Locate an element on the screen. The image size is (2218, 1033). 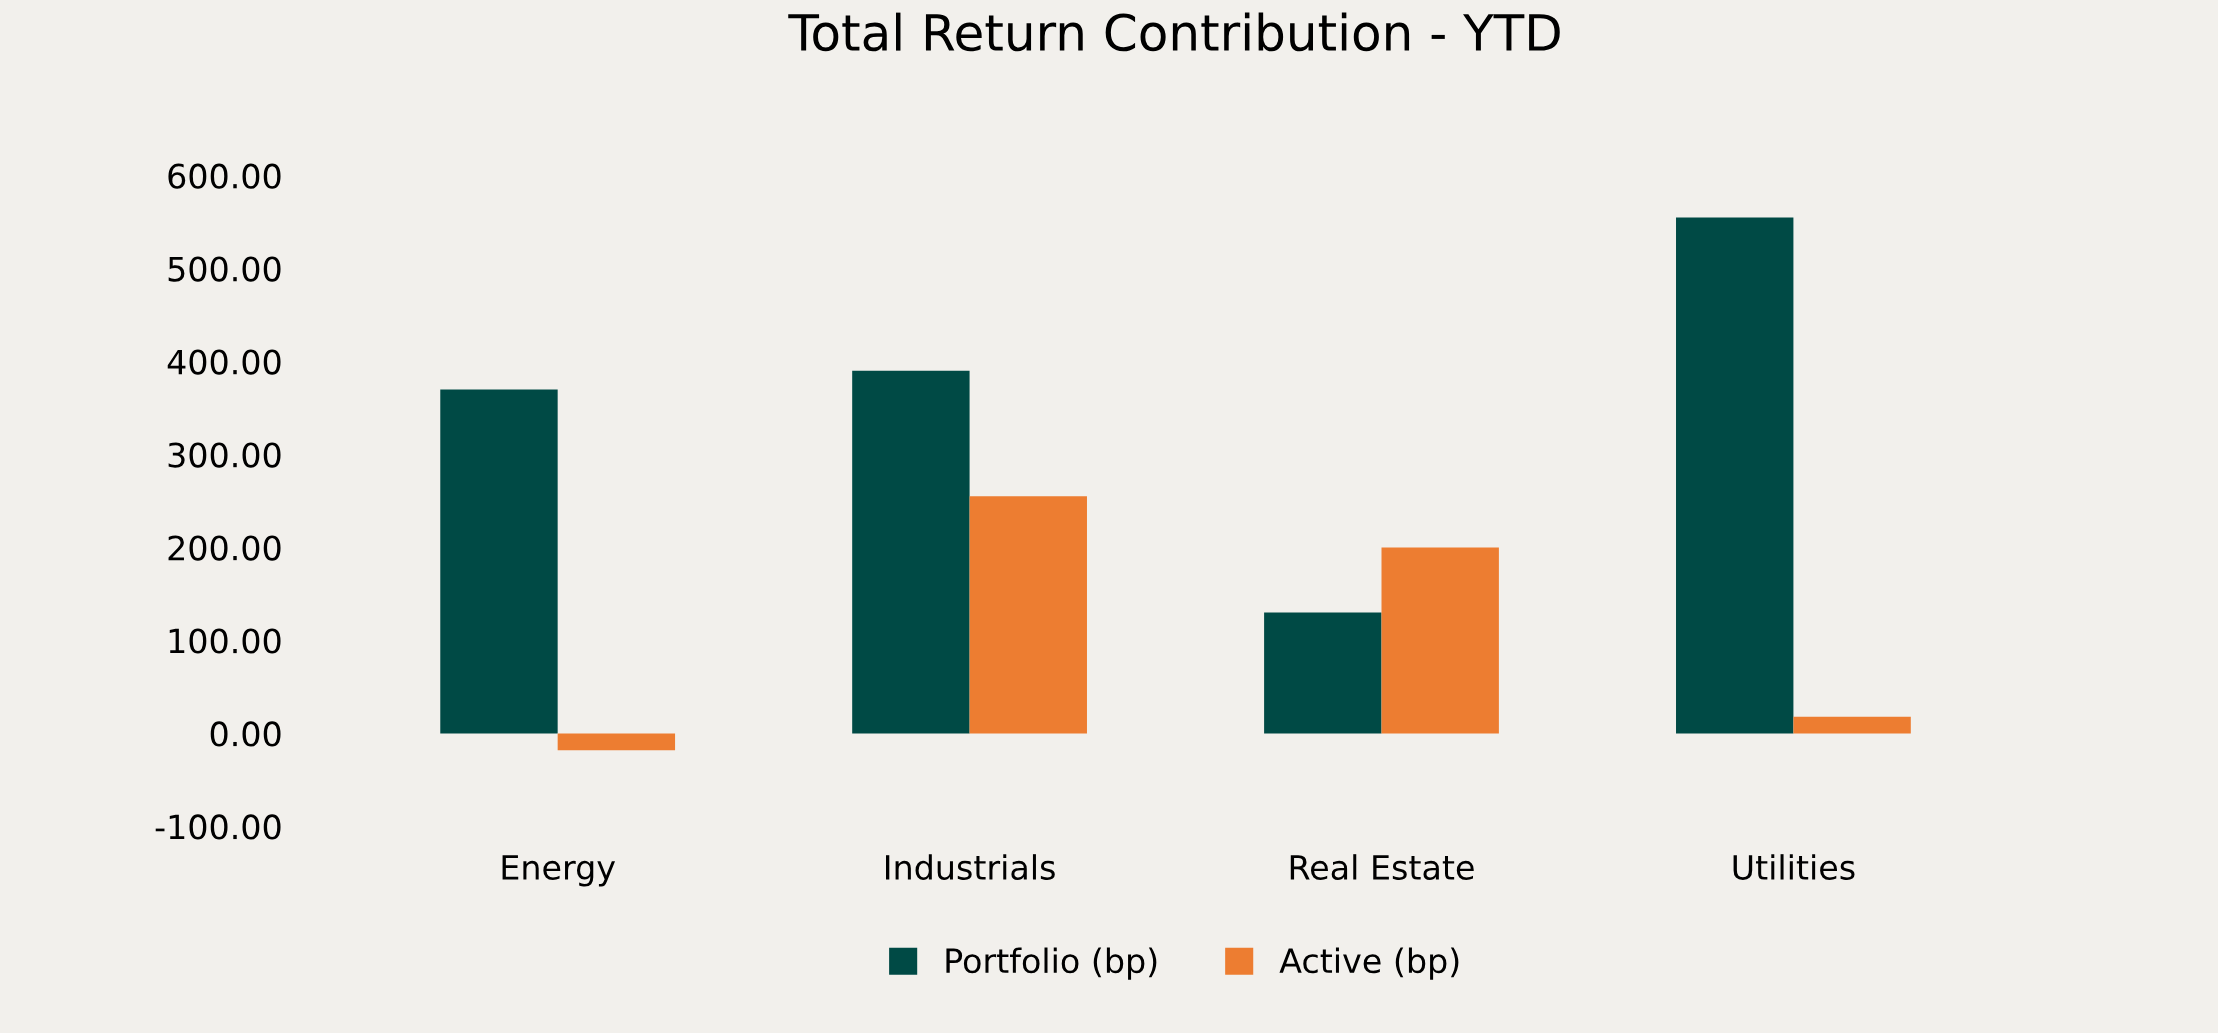
x-tick-label: Utilities is located at coordinates (1794, 867).